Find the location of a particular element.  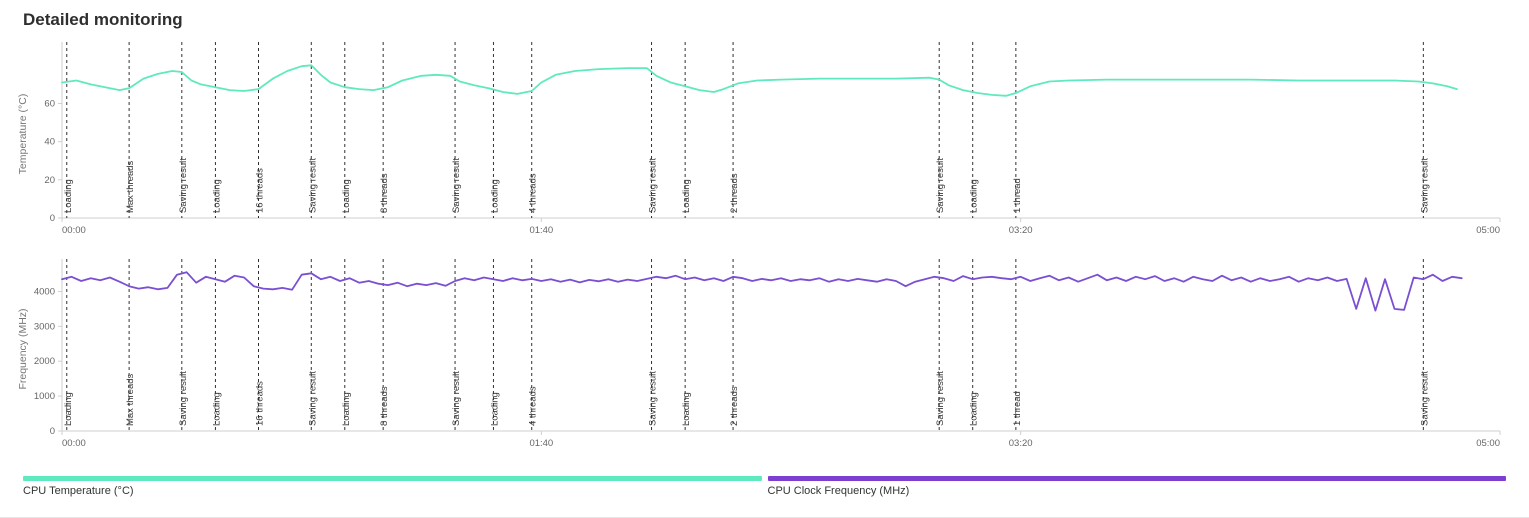

legend-swatch-temperature is located at coordinates (392, 478).